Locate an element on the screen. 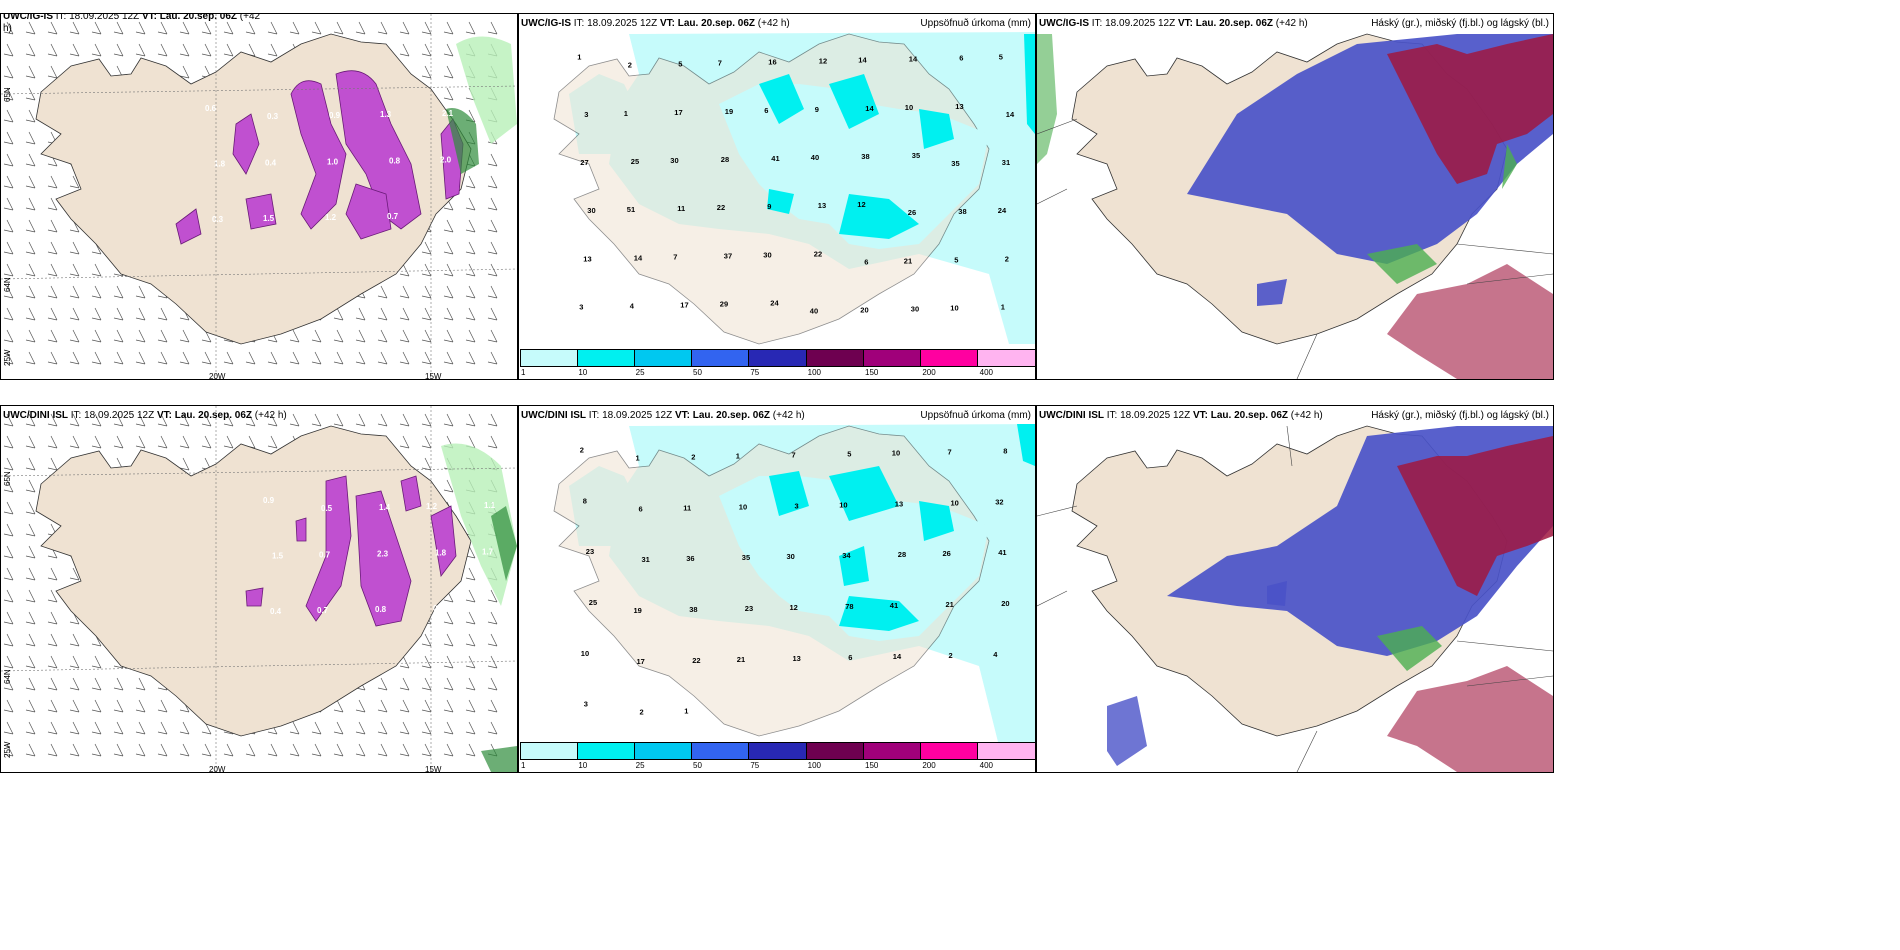 This screenshot has height=950, width=1900. map-value-label: 6 is located at coordinates (866, 261).